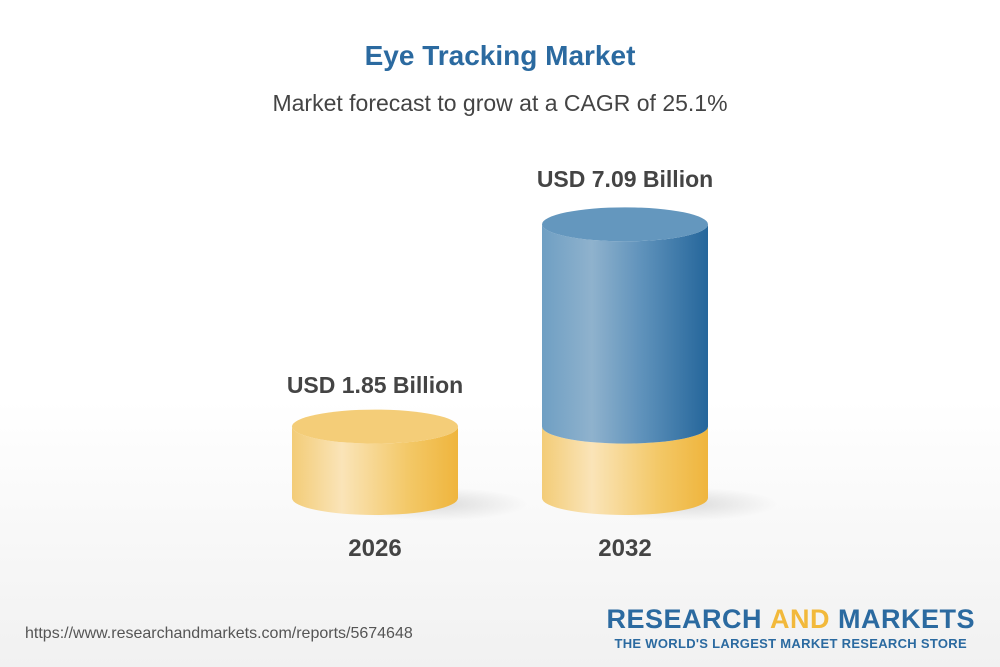 Image resolution: width=1000 pixels, height=667 pixels. Describe the element at coordinates (625, 470) in the screenshot. I see `bar-base-2032` at that location.